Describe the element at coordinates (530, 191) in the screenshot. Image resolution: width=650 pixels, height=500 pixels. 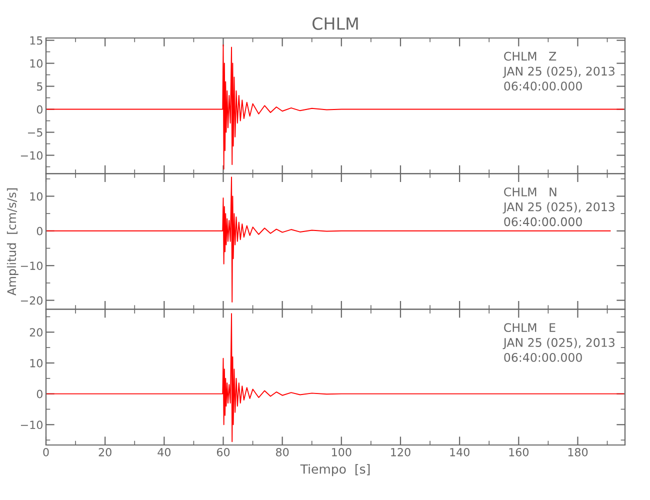
I see `annotation: CHLM N` at that location.